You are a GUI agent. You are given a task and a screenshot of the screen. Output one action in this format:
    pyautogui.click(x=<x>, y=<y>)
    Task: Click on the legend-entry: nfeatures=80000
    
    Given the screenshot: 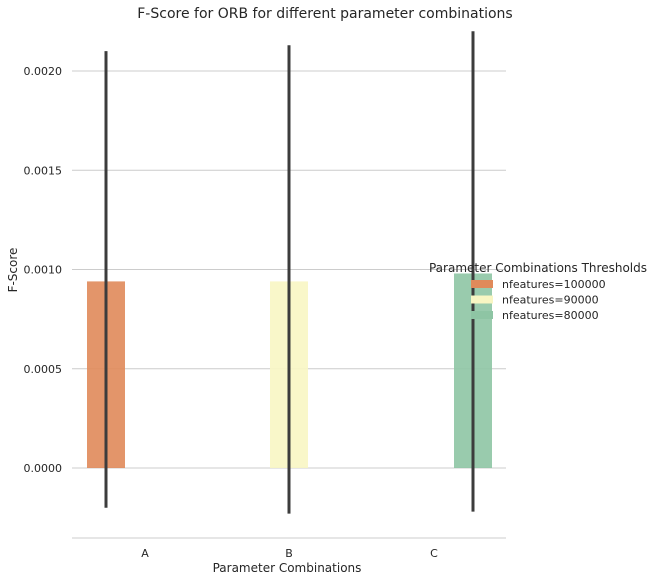 What is the action you would take?
    pyautogui.click(x=550, y=315)
    